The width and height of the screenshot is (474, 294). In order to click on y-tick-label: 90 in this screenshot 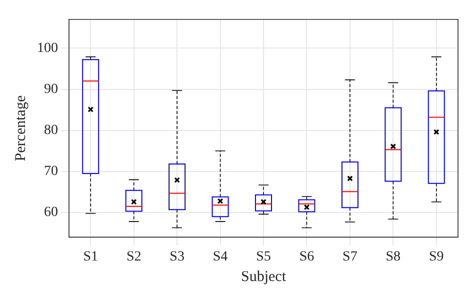, I will do `click(51, 89)`.